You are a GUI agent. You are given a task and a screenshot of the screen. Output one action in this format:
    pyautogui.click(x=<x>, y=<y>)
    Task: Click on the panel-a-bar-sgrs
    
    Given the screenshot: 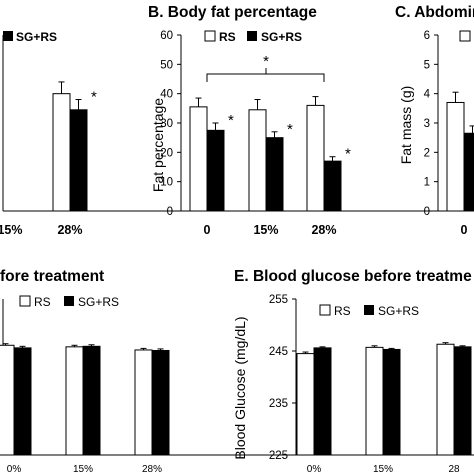 What is the action you would take?
    pyautogui.click(x=78, y=160)
    